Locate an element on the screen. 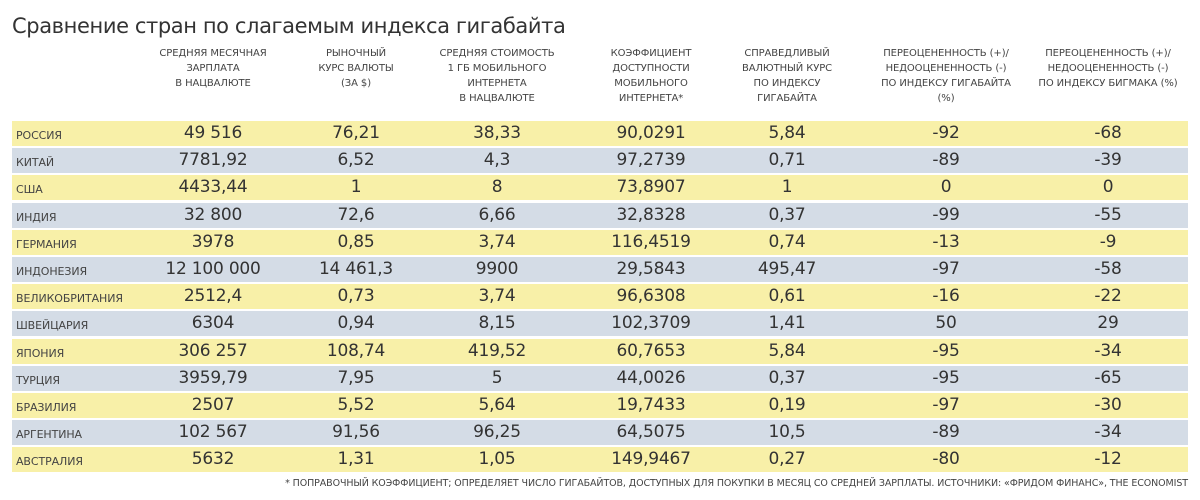  table-cell: 102 567 is located at coordinates (213, 432).